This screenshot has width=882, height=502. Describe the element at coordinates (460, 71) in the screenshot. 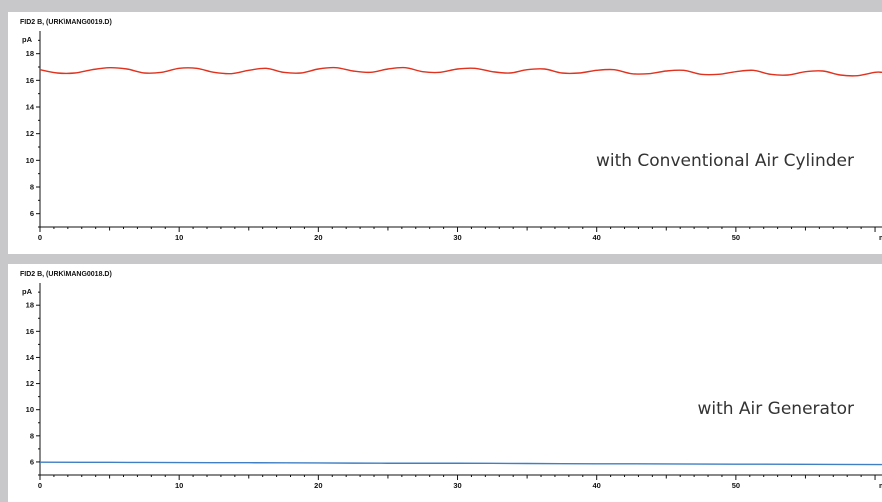

I see `series-line-cylinder` at that location.